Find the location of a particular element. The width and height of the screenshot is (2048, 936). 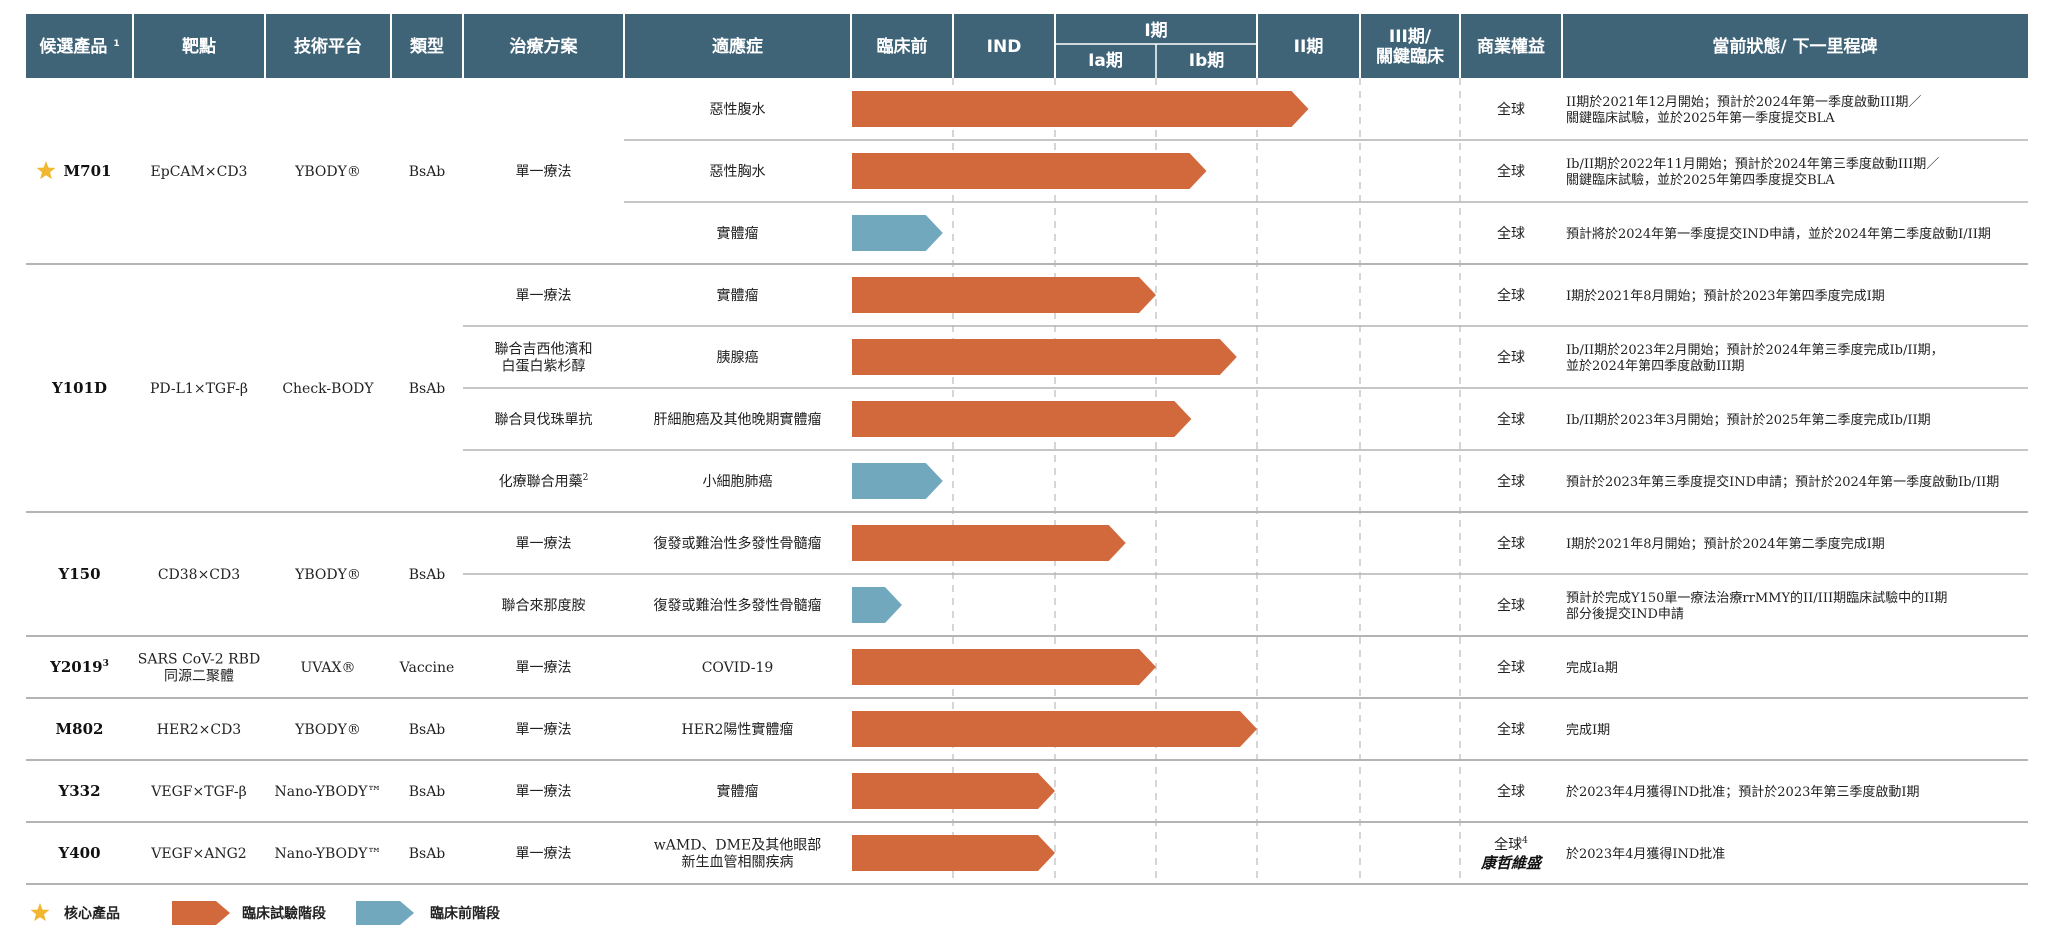

legend-clinical-arrow-icon is located at coordinates (201, 913).